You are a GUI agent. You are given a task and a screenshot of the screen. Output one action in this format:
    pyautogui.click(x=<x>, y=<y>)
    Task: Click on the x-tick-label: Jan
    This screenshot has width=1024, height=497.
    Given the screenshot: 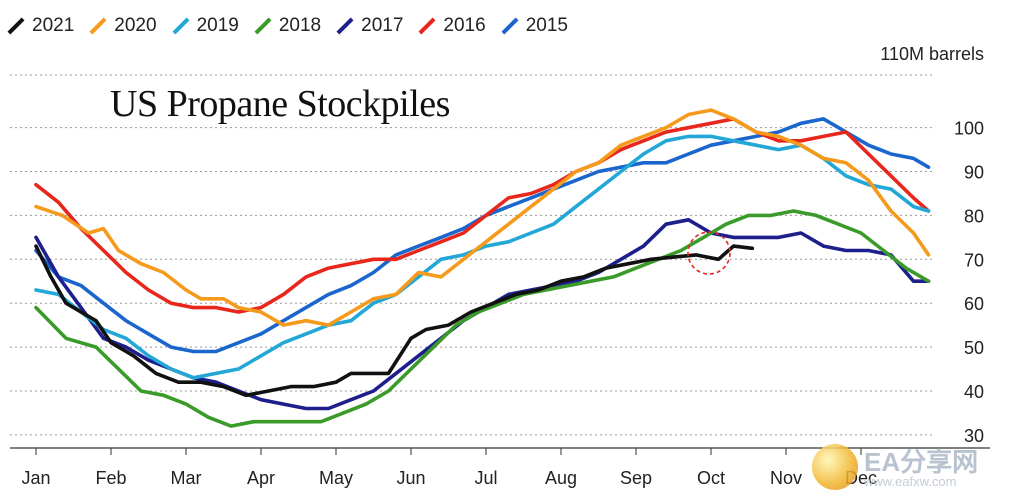 What is the action you would take?
    pyautogui.click(x=35, y=478)
    